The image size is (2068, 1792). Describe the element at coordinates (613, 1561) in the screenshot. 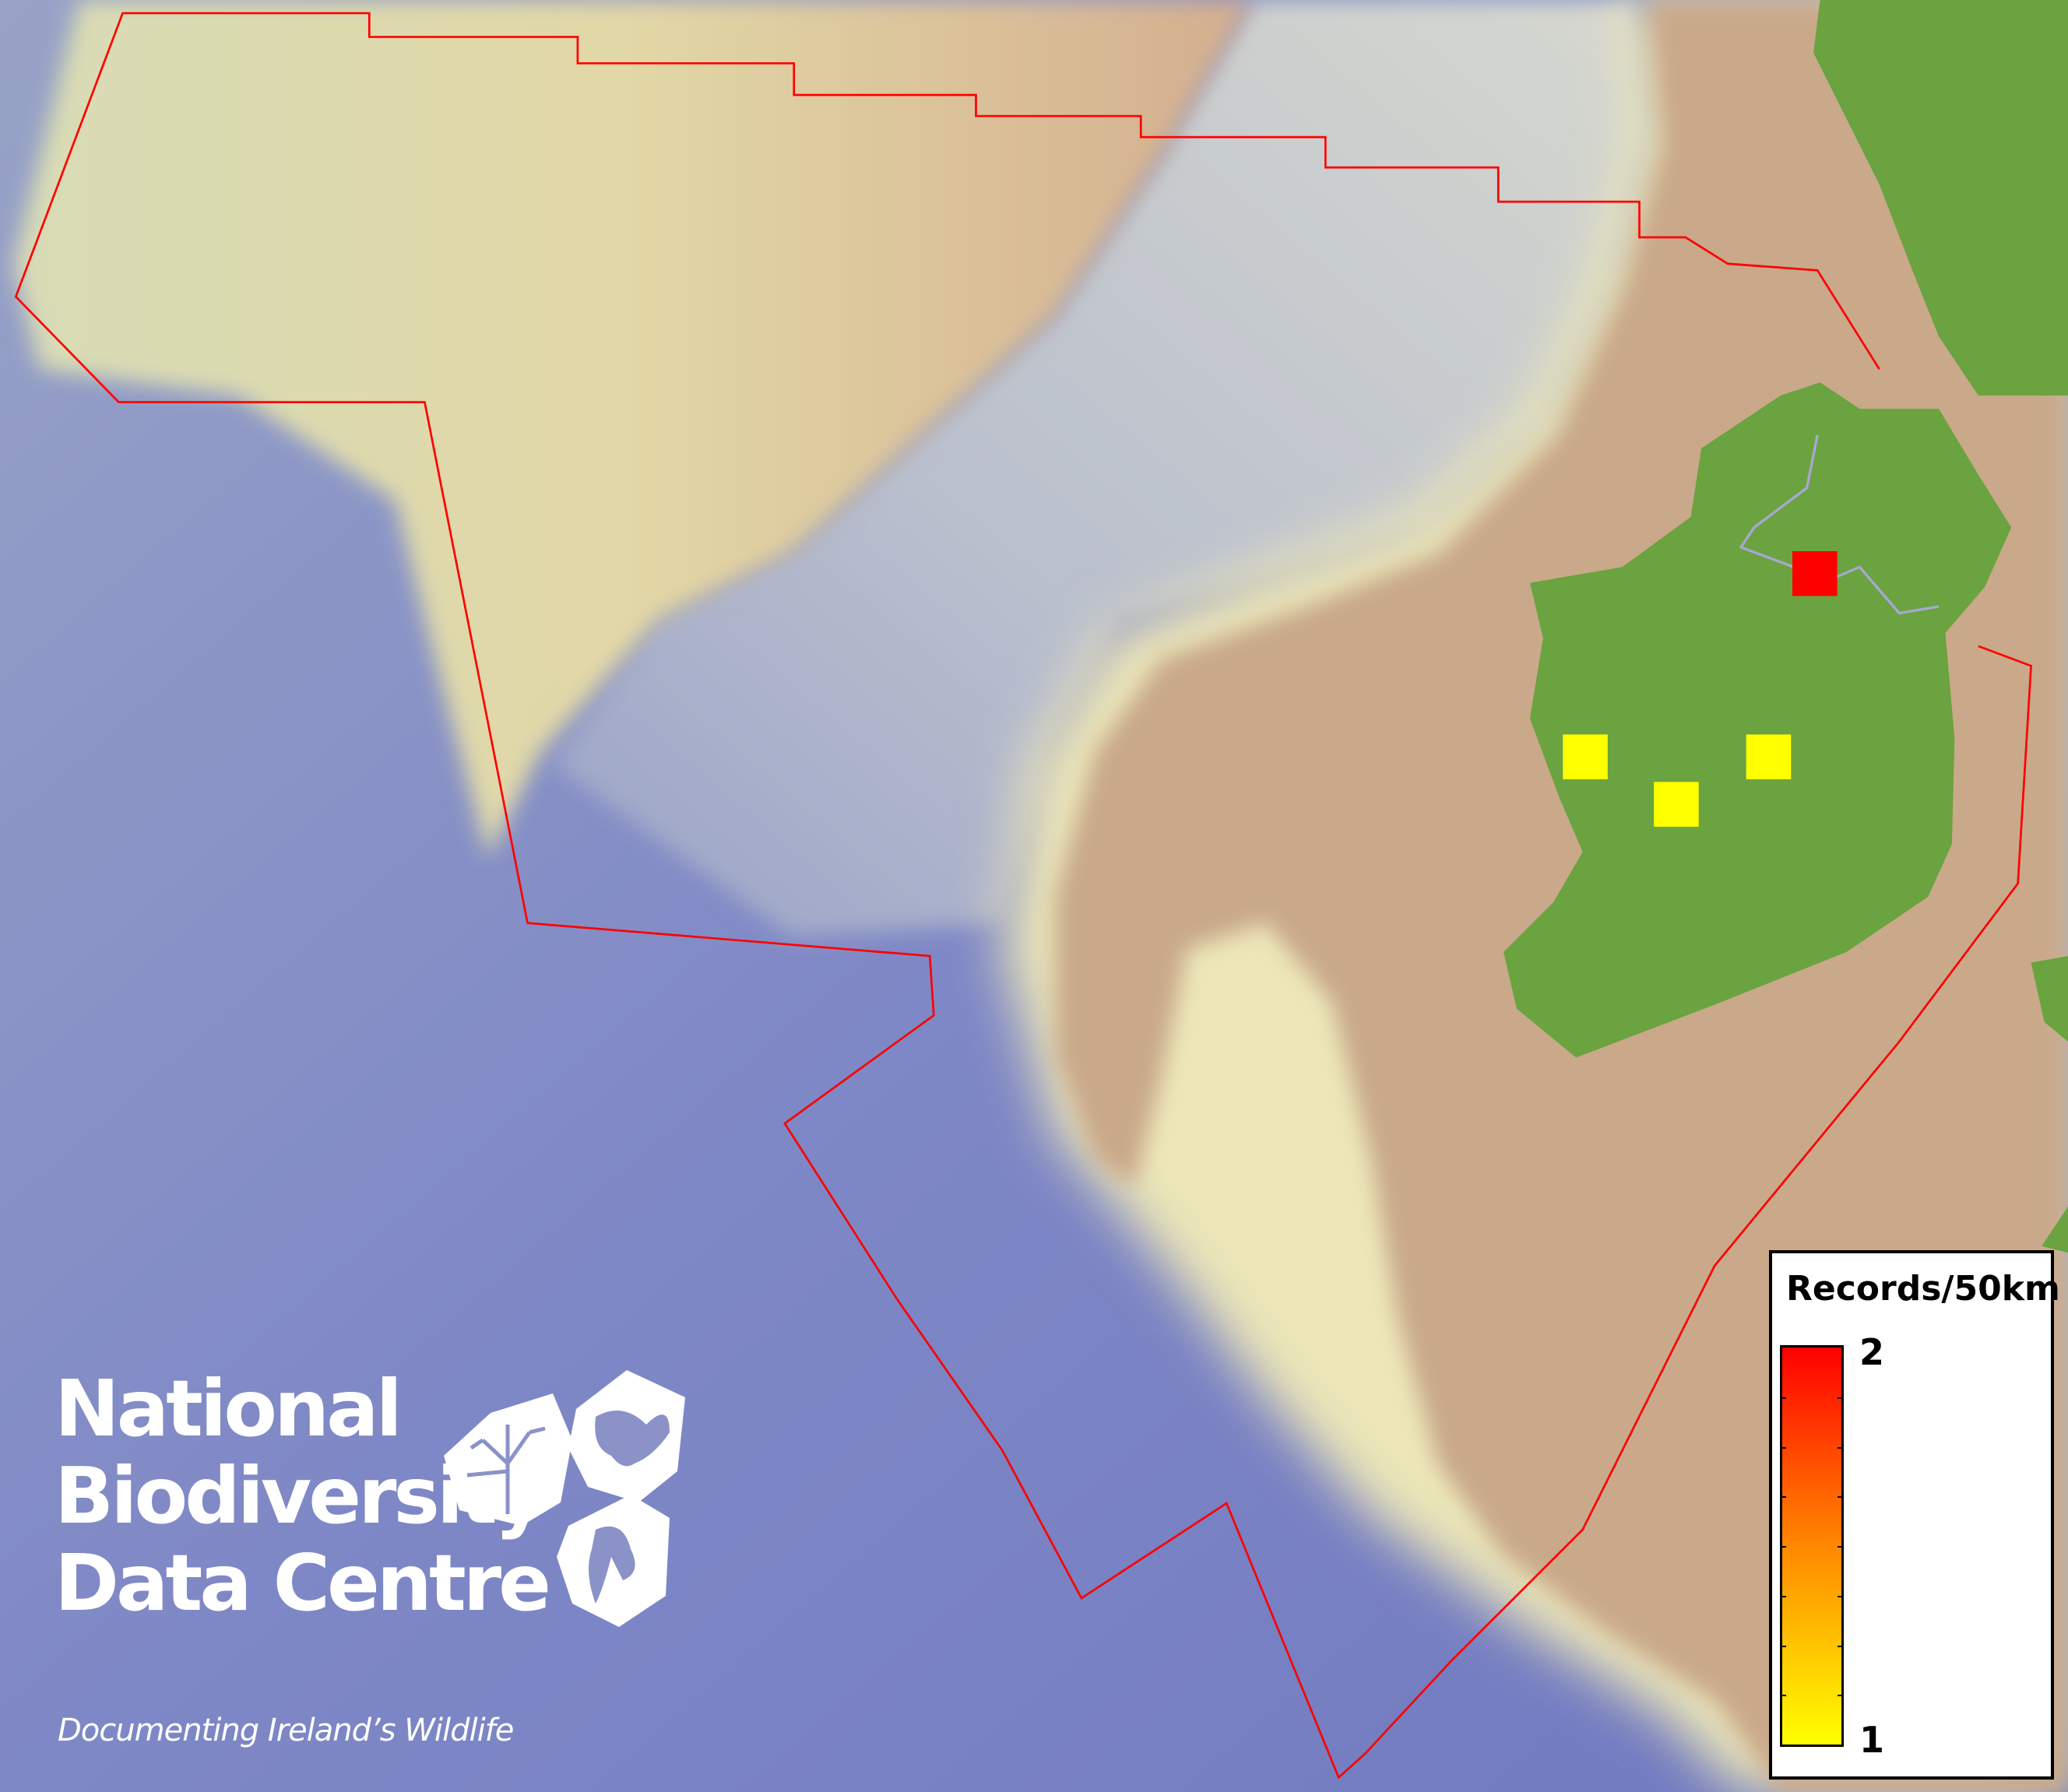

I see `seahorse-icon` at that location.